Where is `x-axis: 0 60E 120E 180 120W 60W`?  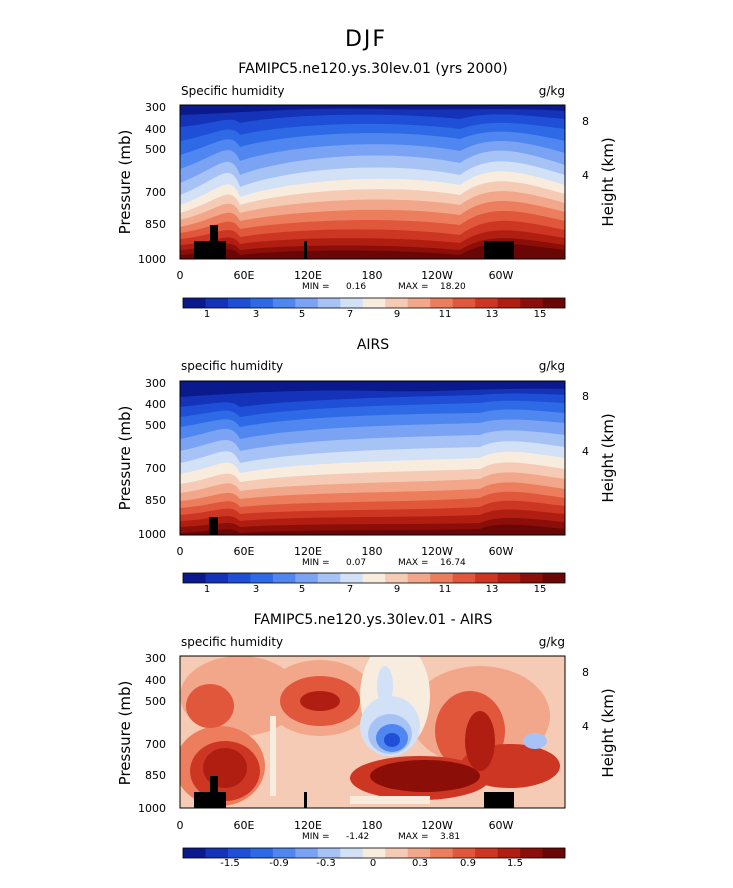 x-axis: 0 60E 120E 180 120W 60W is located at coordinates (345, 551).